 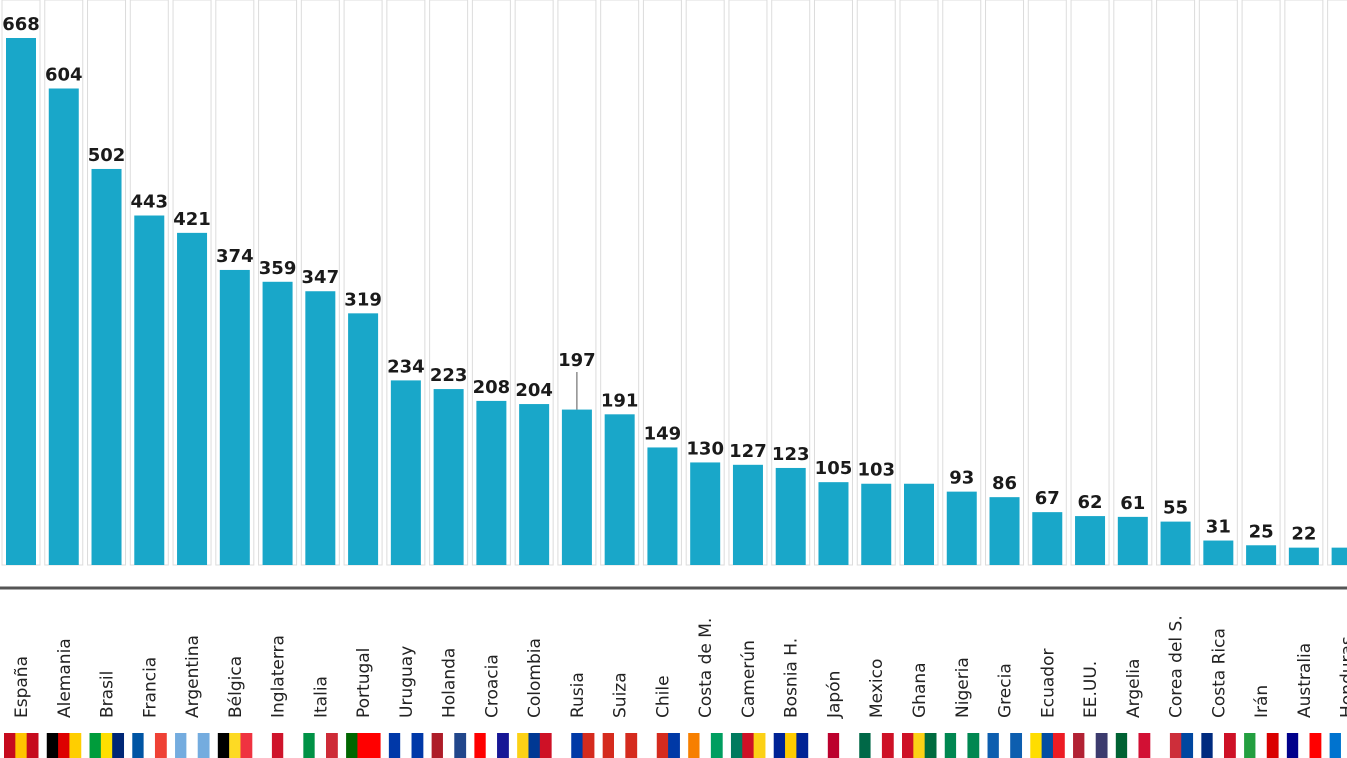 I want to click on category-label: Francia, so click(x=150, y=687).